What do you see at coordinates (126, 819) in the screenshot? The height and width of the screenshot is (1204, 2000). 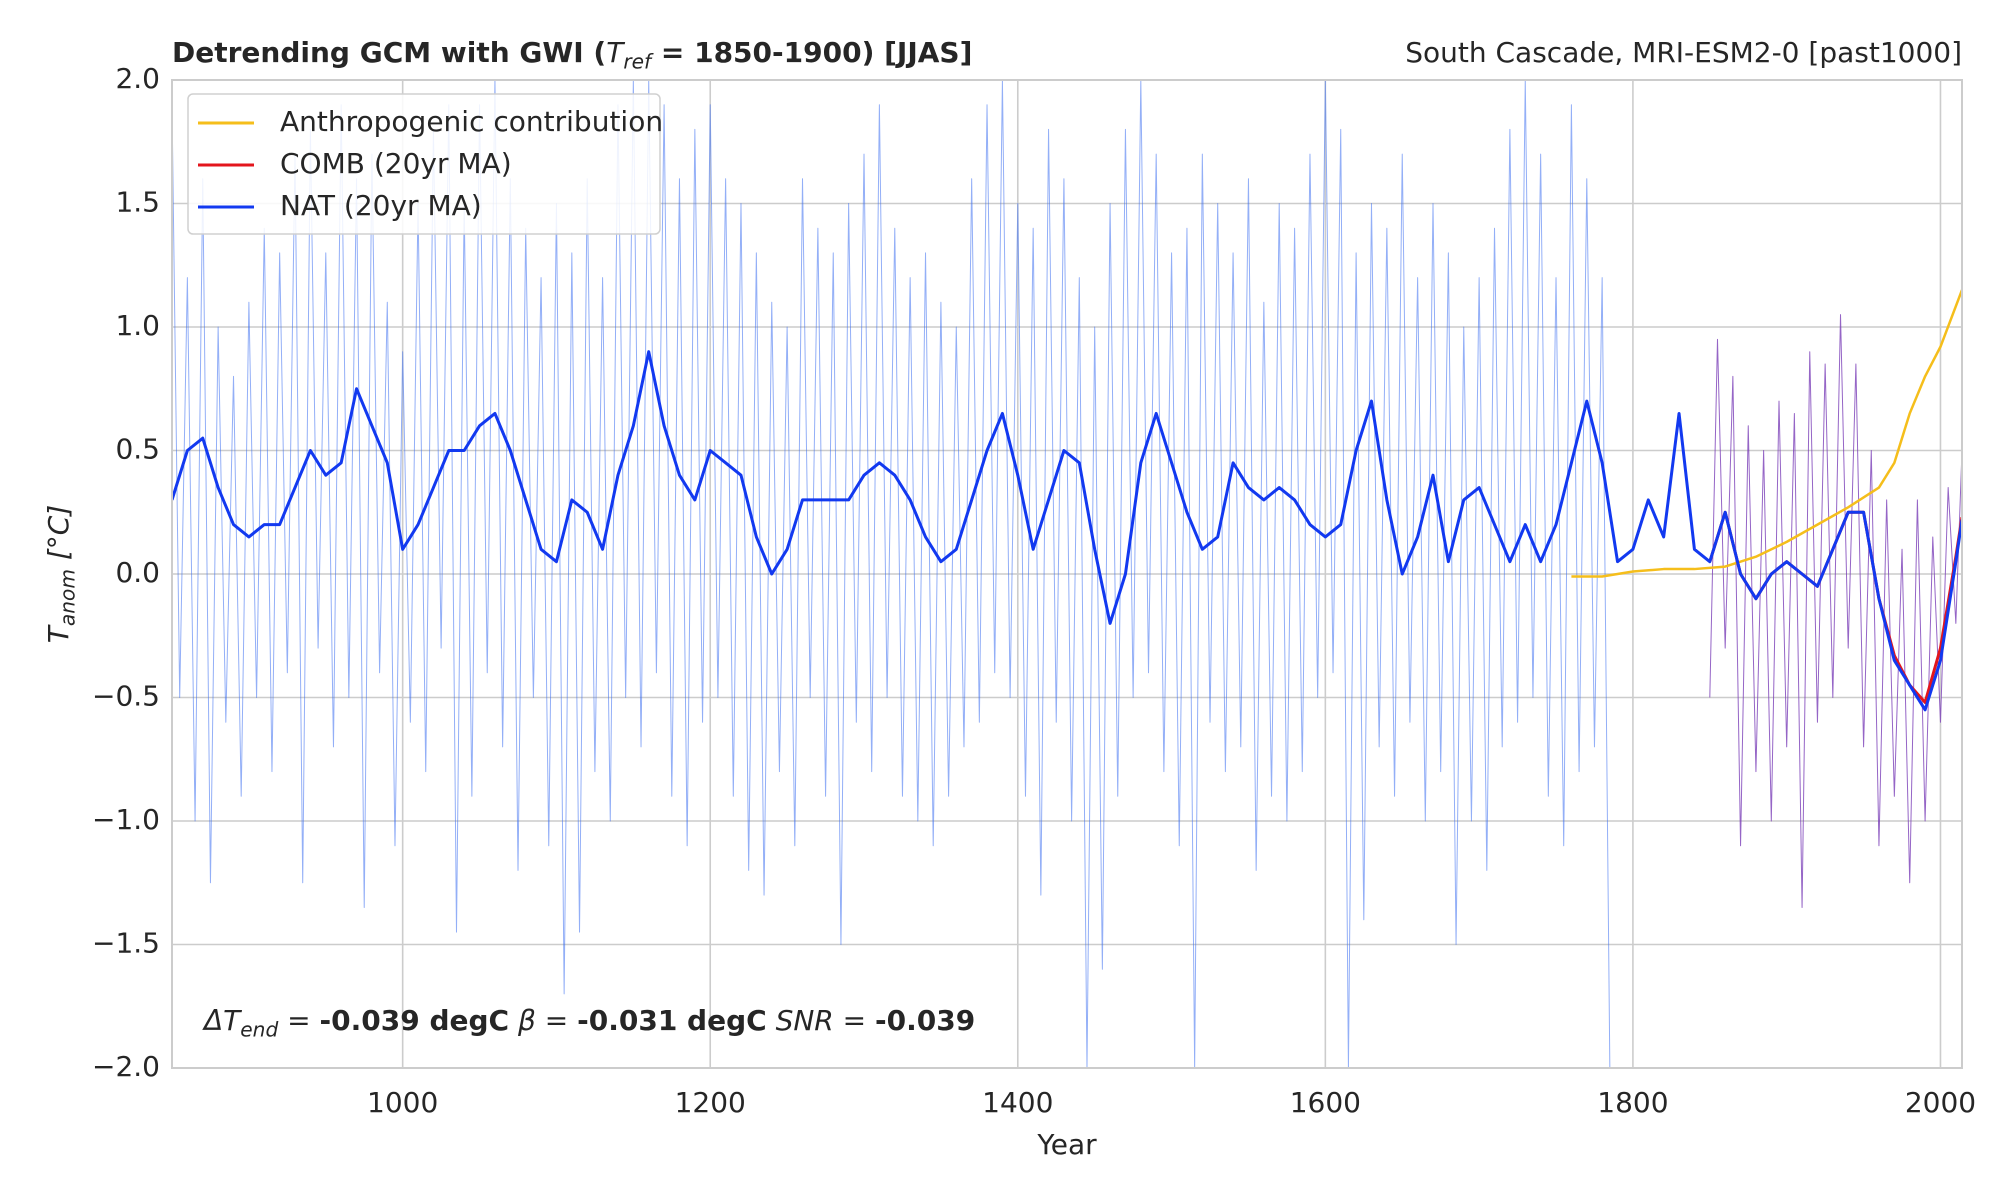 I see `y-tick-label: −1.0` at bounding box center [126, 819].